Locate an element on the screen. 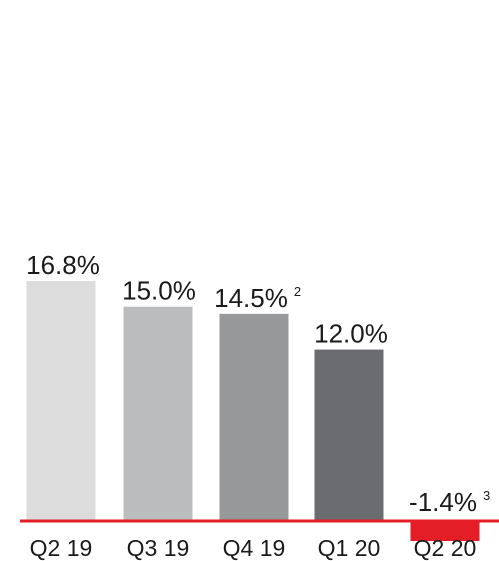  value-label: 15.0% is located at coordinates (159, 291).